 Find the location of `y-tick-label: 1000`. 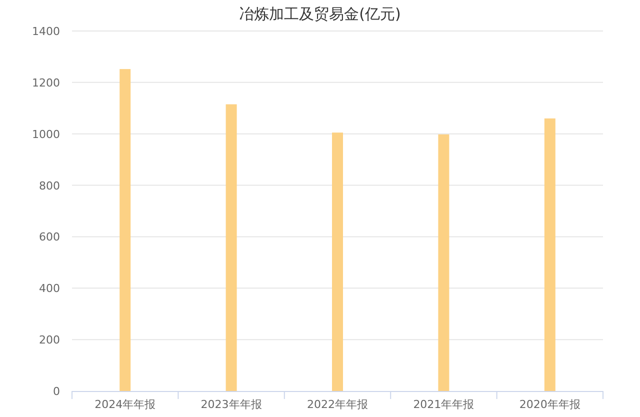

y-tick-label: 1000 is located at coordinates (46, 134).